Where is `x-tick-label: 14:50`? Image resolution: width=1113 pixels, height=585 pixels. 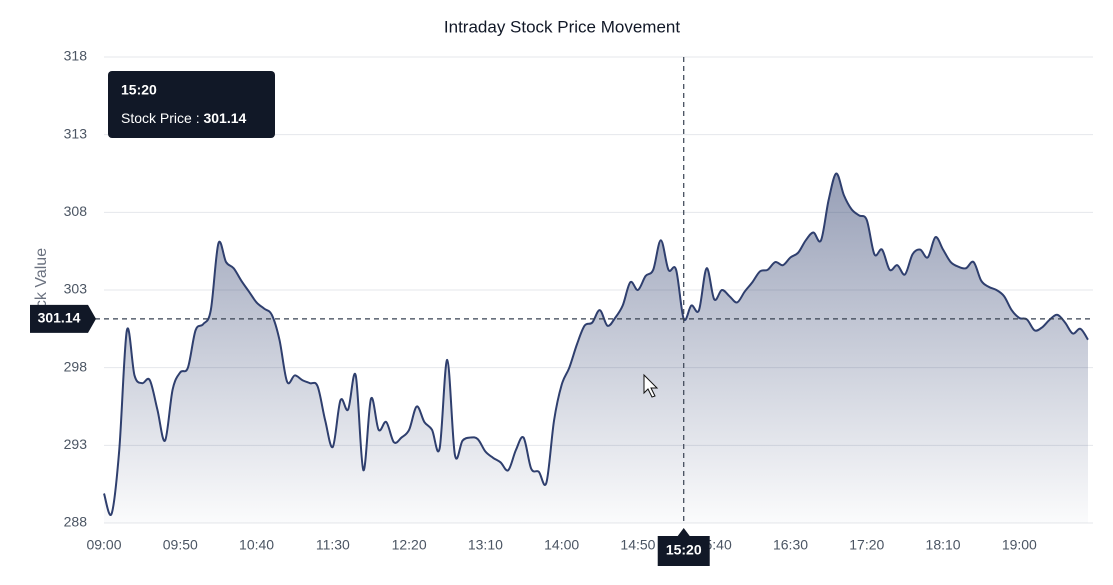 x-tick-label: 14:50 is located at coordinates (637, 545).